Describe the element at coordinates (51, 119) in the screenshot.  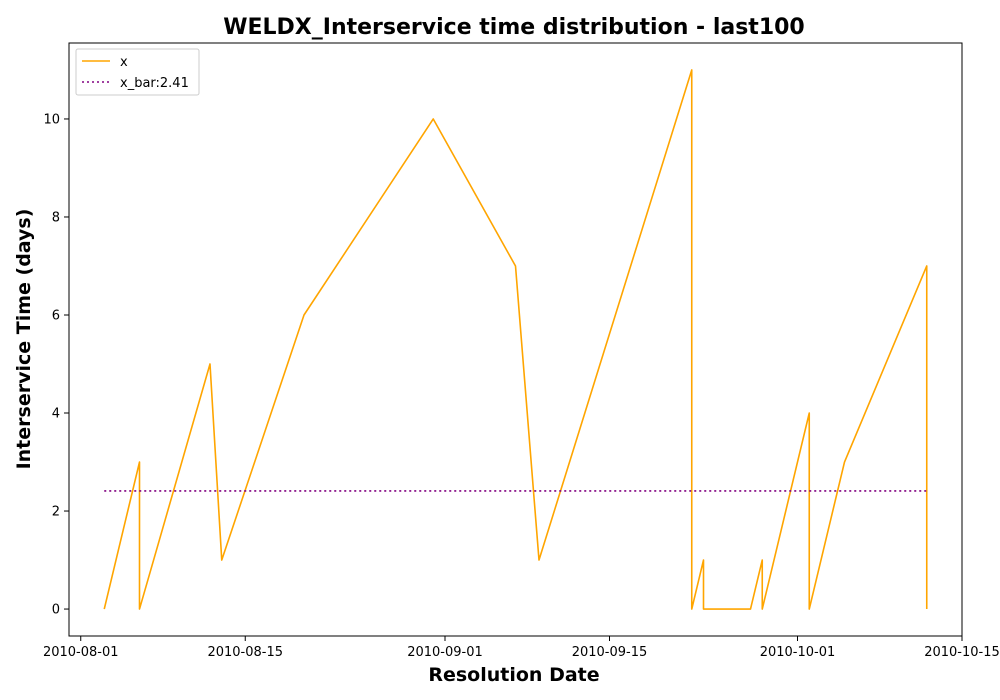
I see `y-tick-label: 10` at that location.